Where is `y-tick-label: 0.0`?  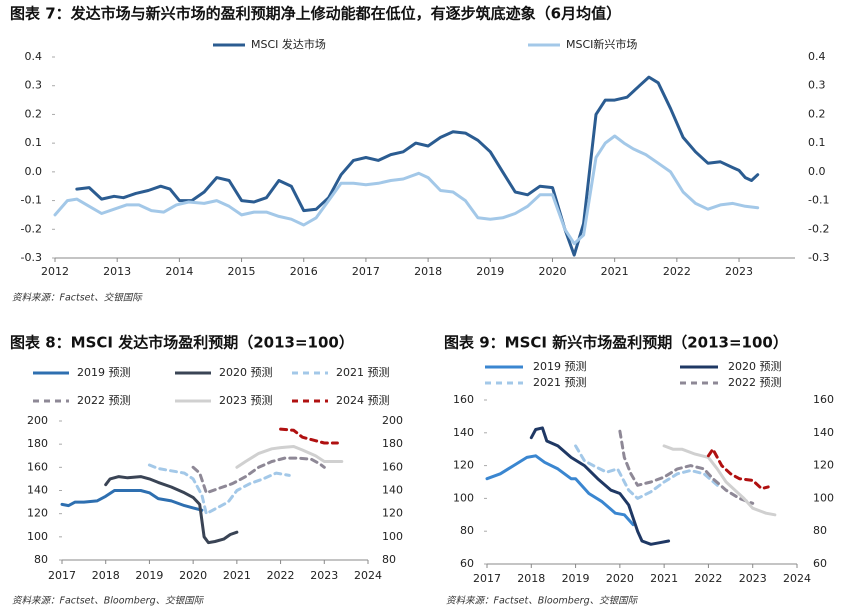 y-tick-label: 0.0 is located at coordinates (34, 171).